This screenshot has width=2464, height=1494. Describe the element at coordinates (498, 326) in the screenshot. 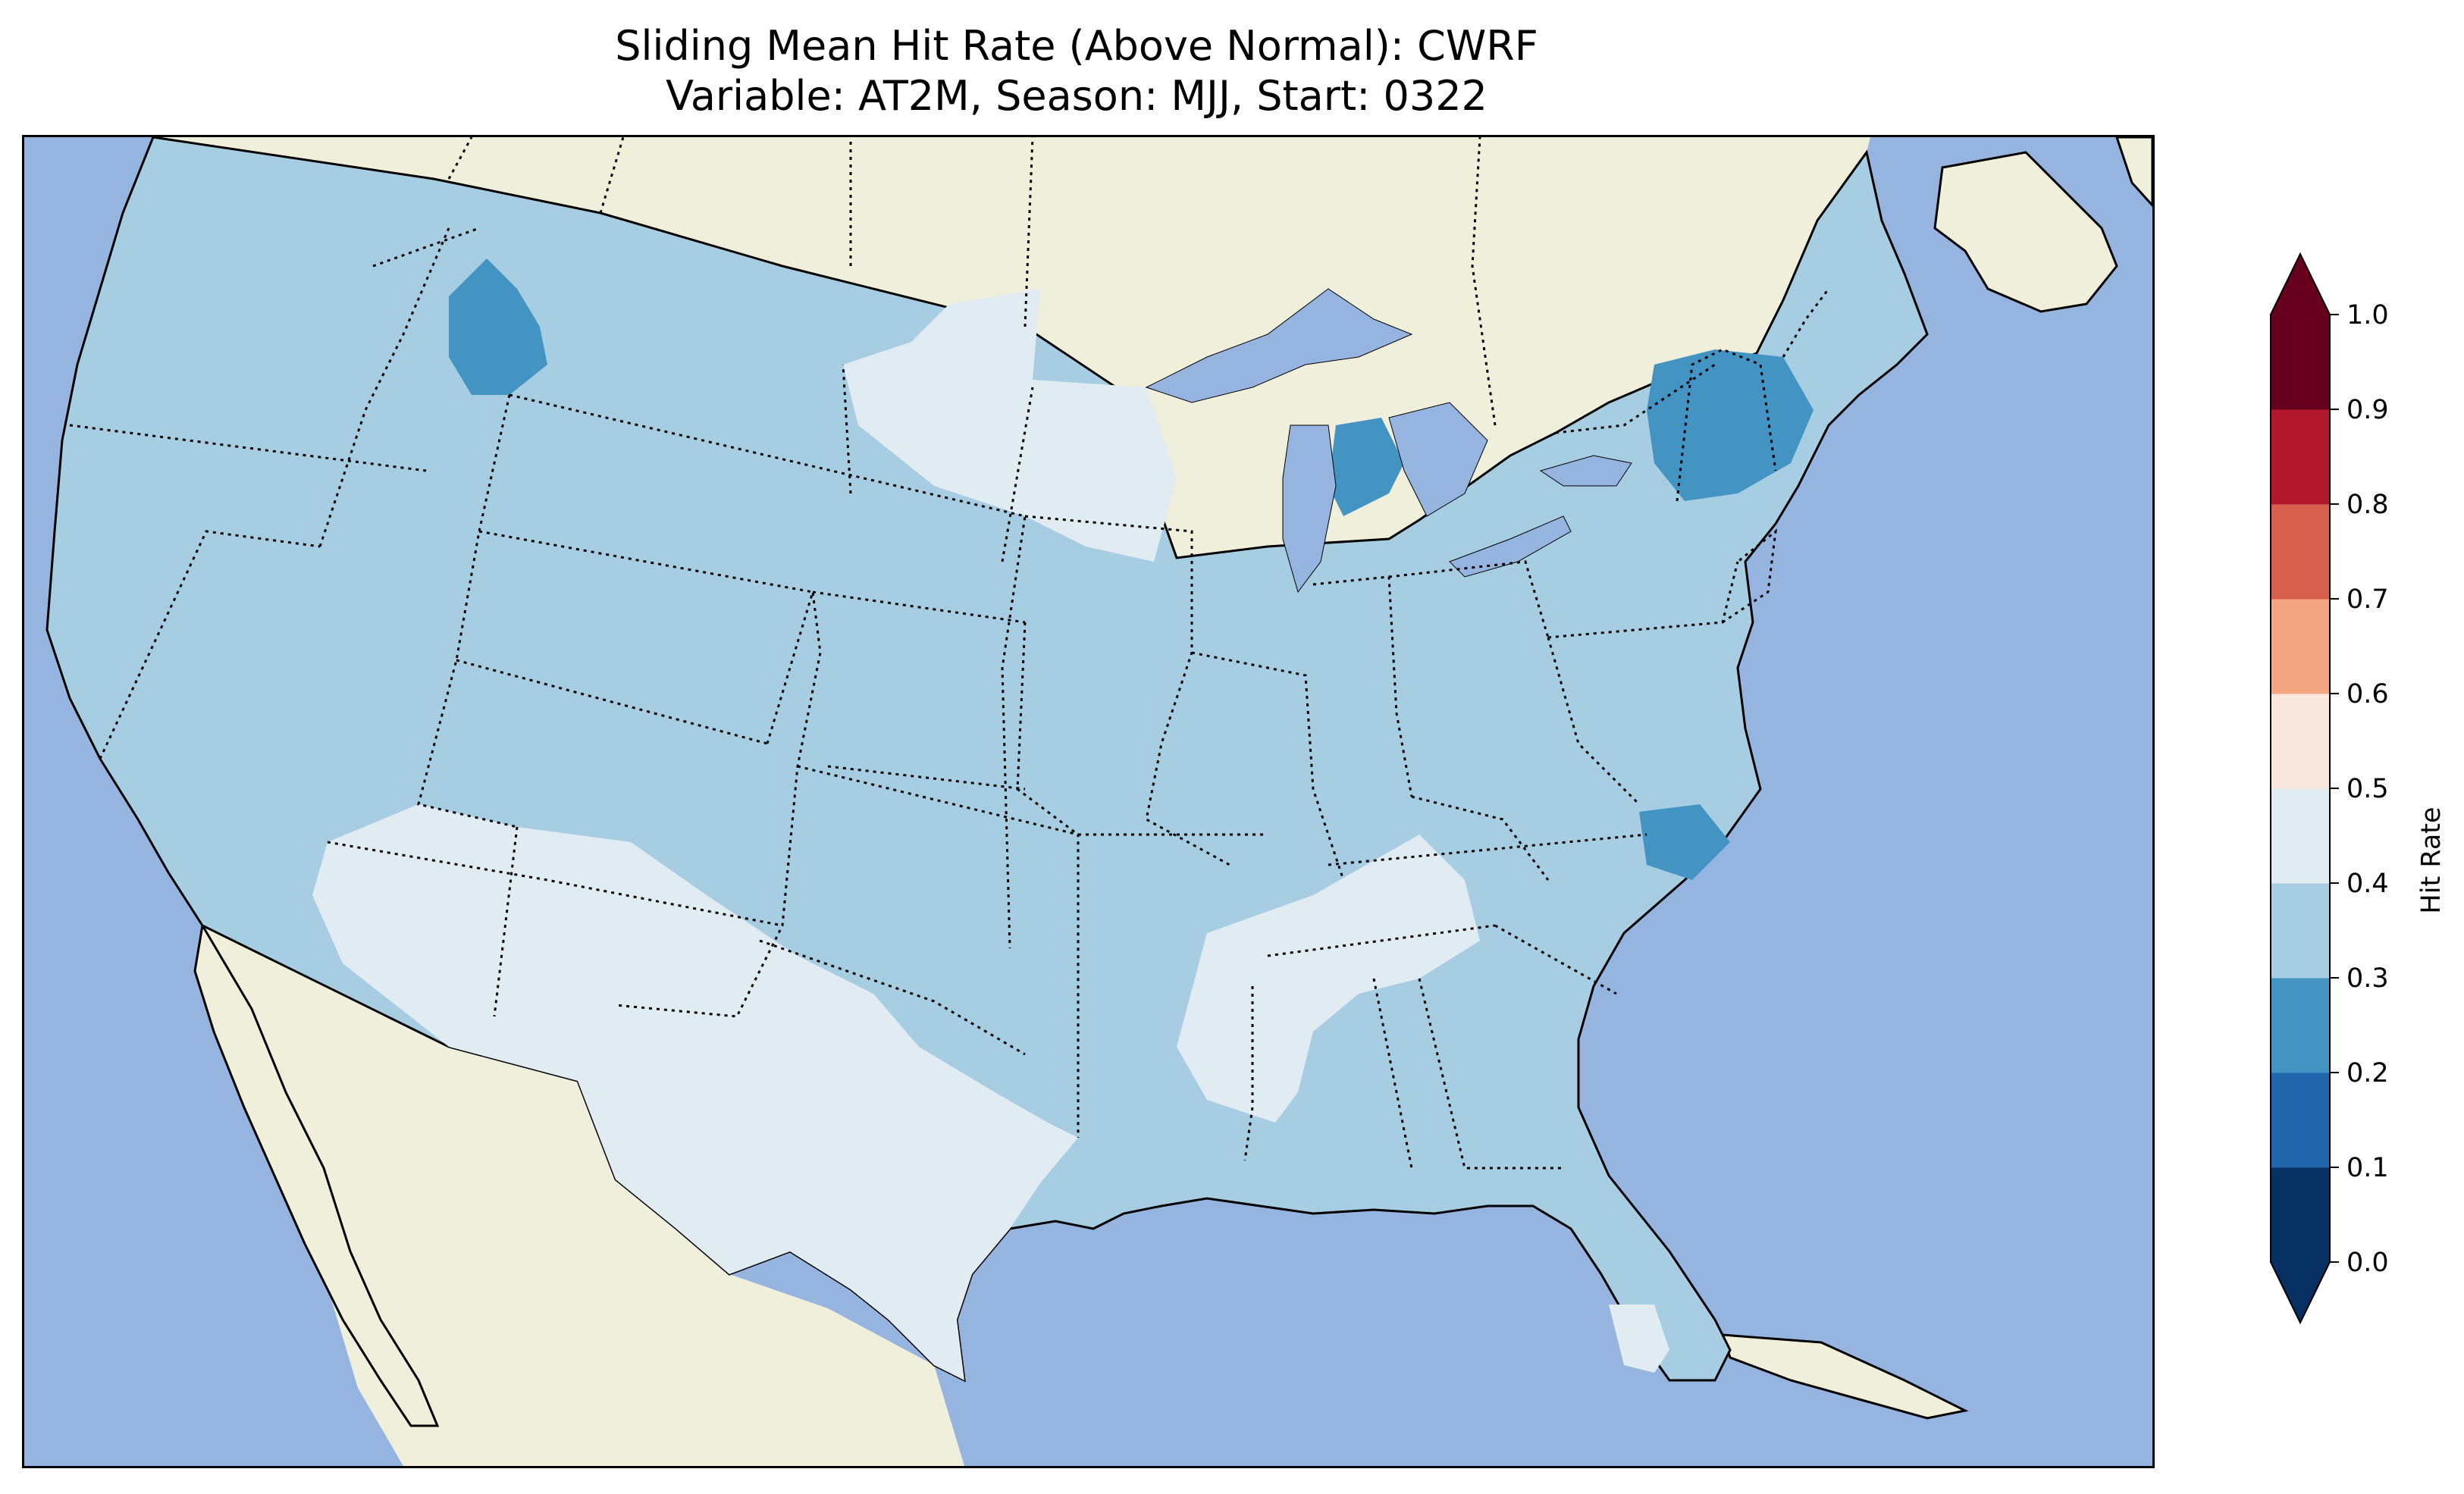

I see `region-idaho` at that location.